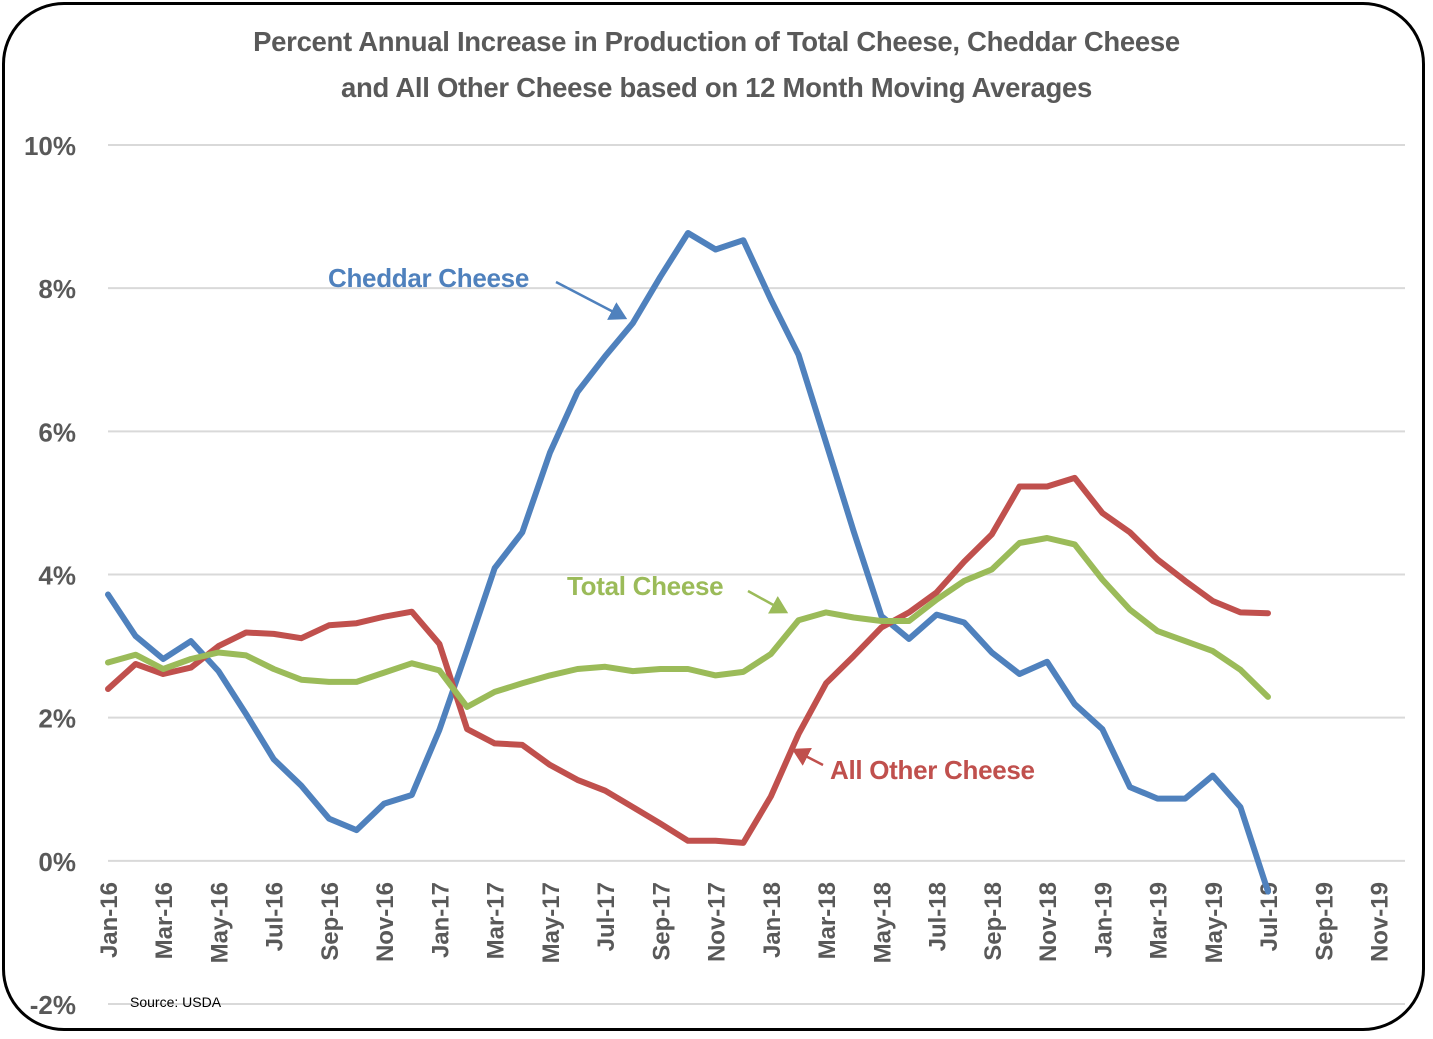 The height and width of the screenshot is (1039, 1433). Describe the element at coordinates (993, 921) in the screenshot. I see `x-tick-label: Sep-18` at that location.